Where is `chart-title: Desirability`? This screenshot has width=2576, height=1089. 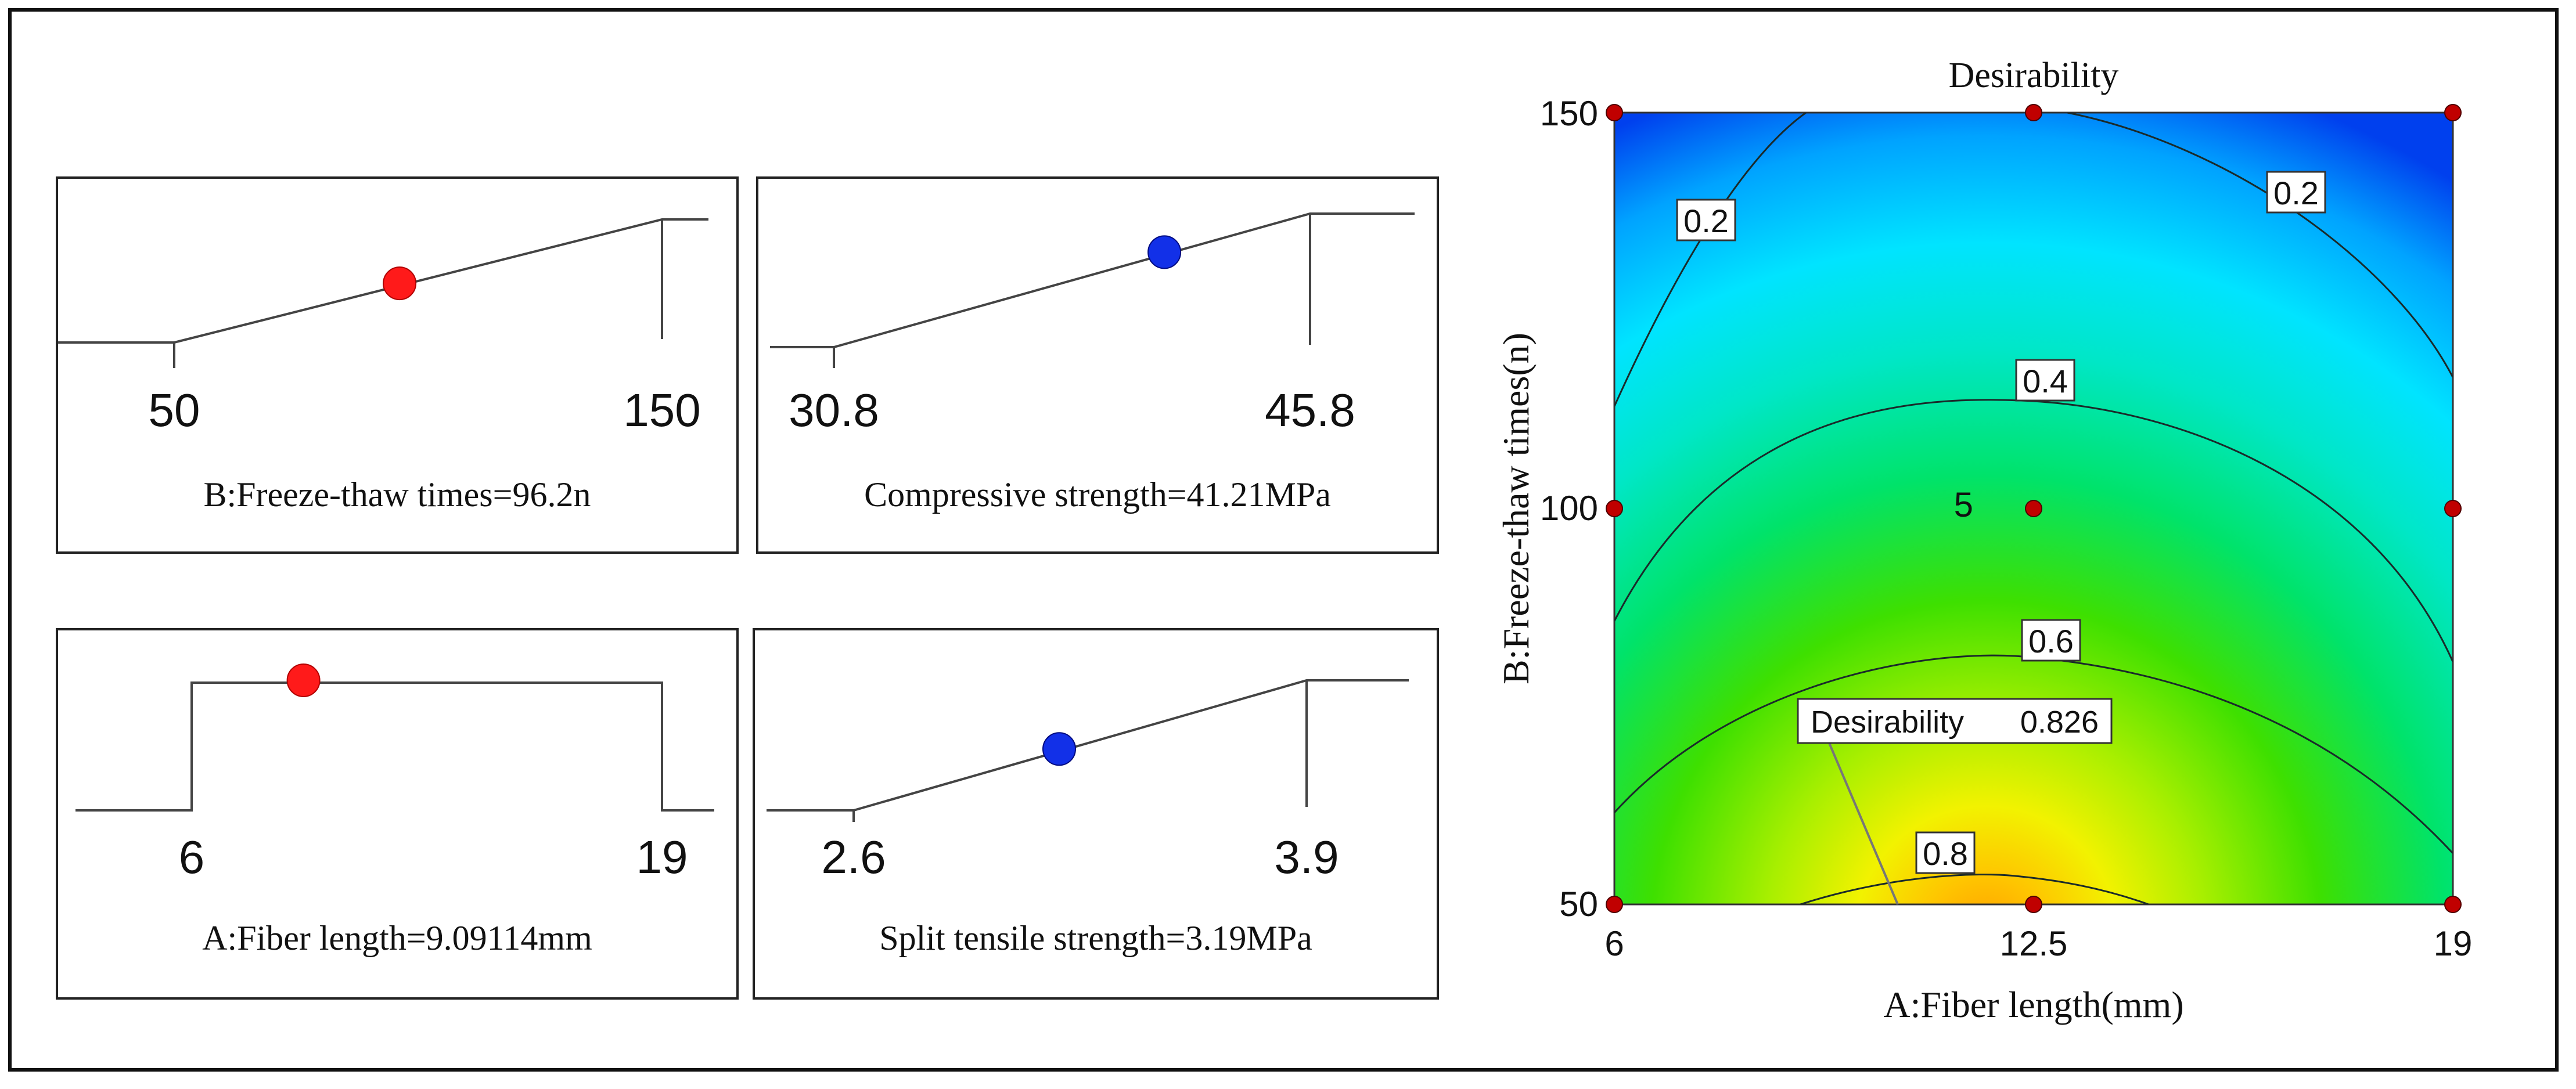
chart-title: Desirability is located at coordinates (2034, 76).